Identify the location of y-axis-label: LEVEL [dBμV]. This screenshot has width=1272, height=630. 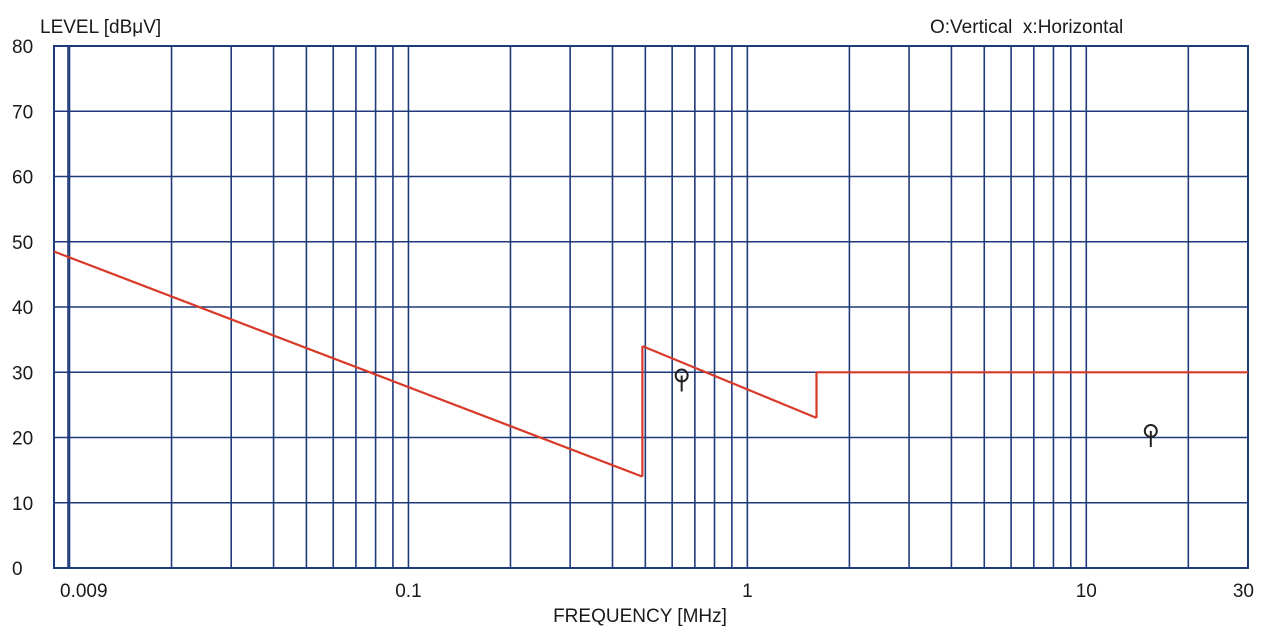
(100, 27).